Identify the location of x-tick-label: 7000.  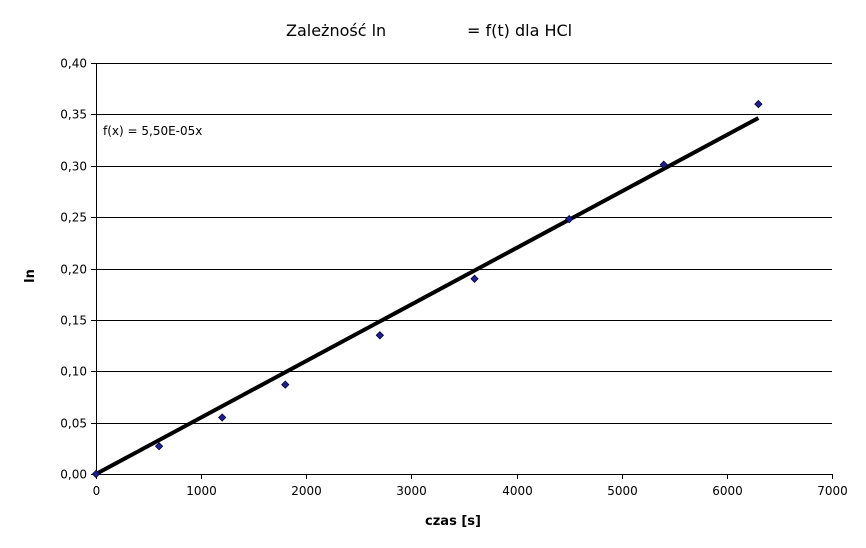
(832, 491).